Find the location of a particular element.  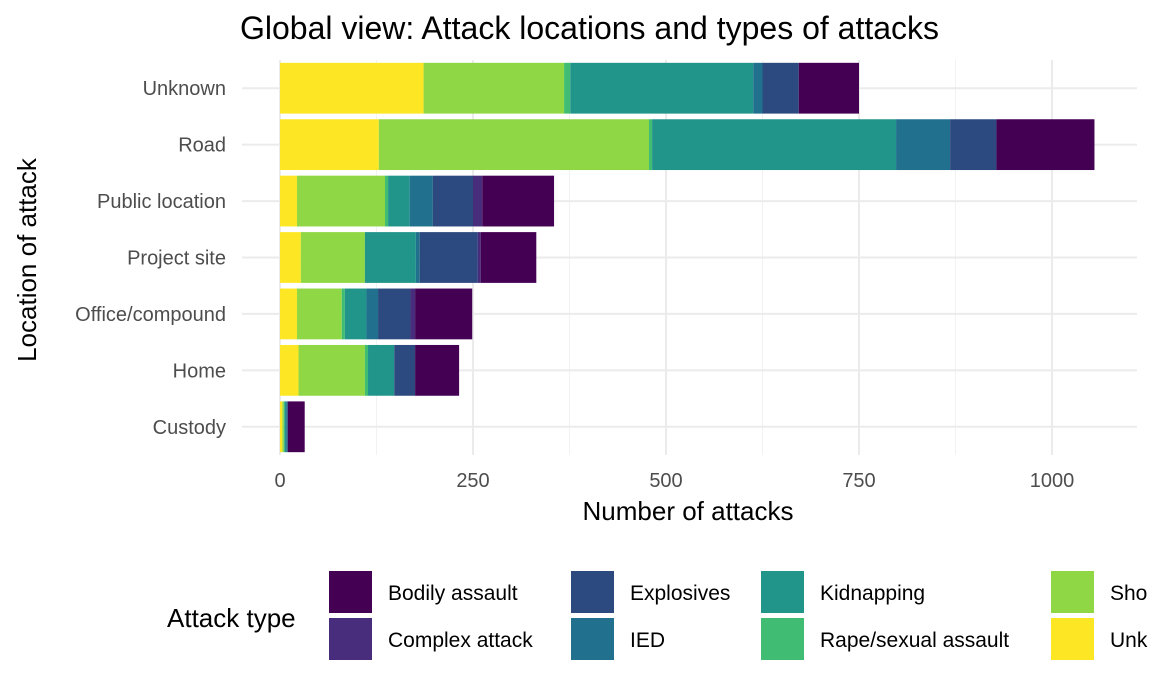

legend-title: Attack type is located at coordinates (231, 618).